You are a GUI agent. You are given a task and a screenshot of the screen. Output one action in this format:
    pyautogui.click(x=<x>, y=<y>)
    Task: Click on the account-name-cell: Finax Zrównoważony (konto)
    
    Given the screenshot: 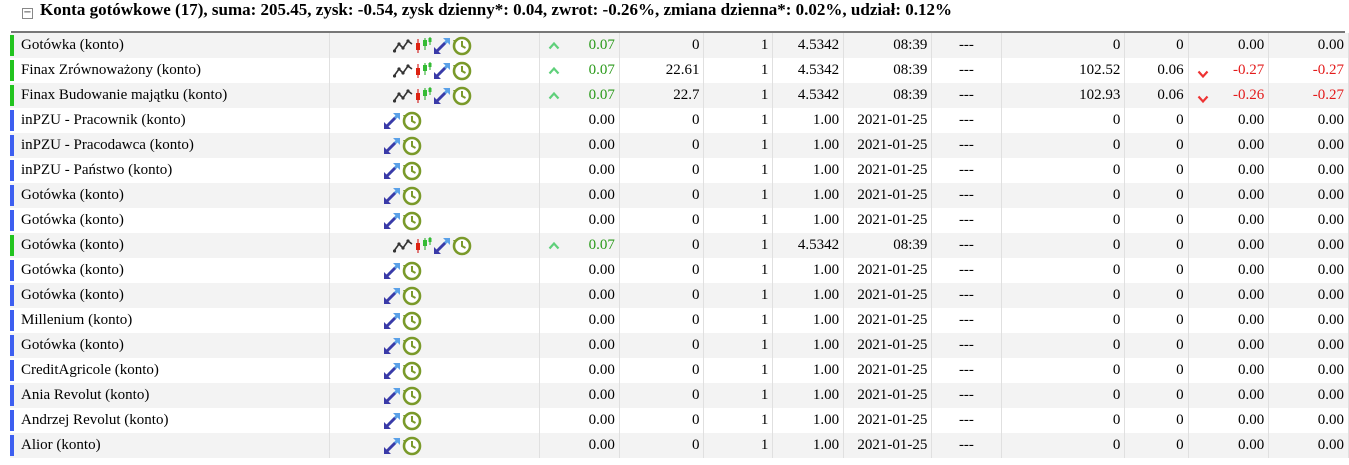 What is the action you would take?
    pyautogui.click(x=170, y=70)
    